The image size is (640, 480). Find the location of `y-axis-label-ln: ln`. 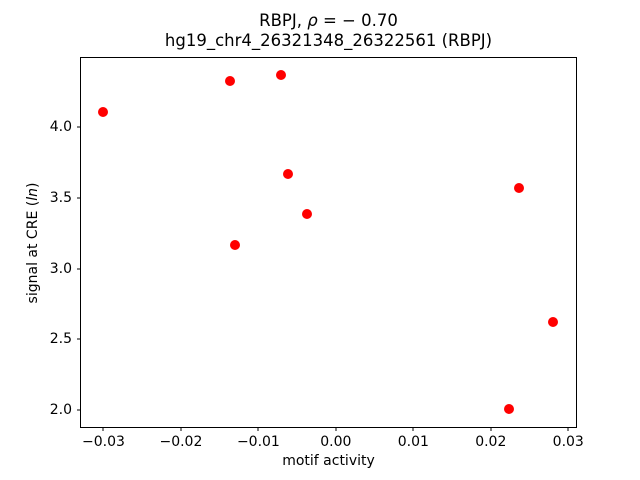

y-axis-label-ln: ln is located at coordinates (33, 194).